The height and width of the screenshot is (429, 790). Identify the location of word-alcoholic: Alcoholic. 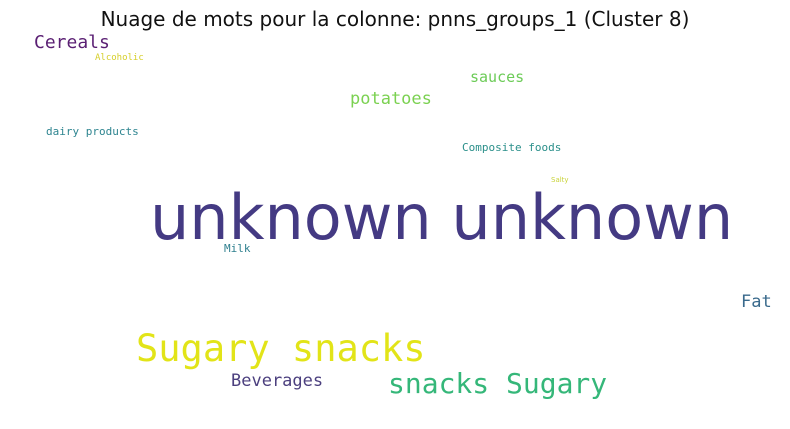
(119, 58).